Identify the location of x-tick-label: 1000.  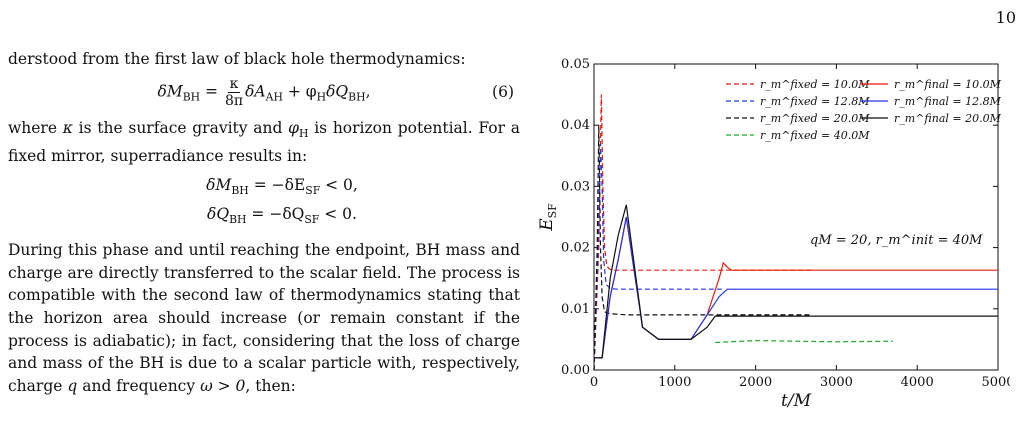
(674, 382).